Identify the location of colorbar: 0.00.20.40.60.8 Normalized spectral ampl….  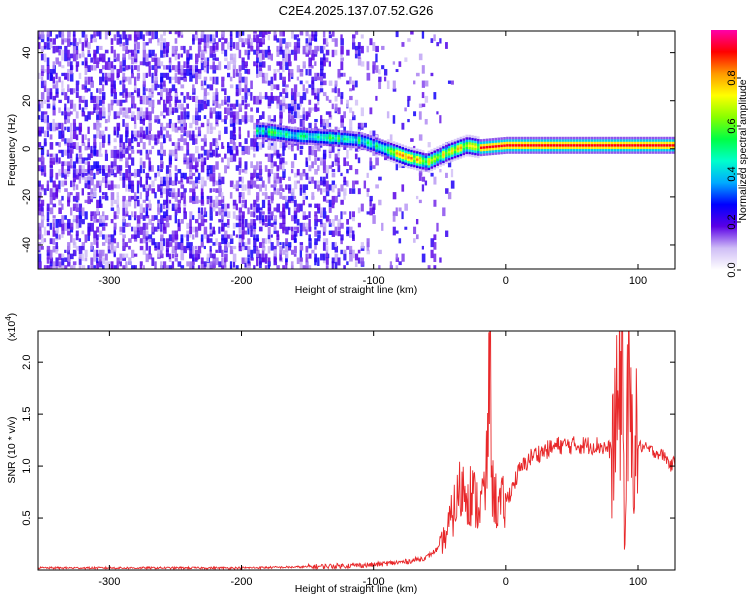
(730, 154).